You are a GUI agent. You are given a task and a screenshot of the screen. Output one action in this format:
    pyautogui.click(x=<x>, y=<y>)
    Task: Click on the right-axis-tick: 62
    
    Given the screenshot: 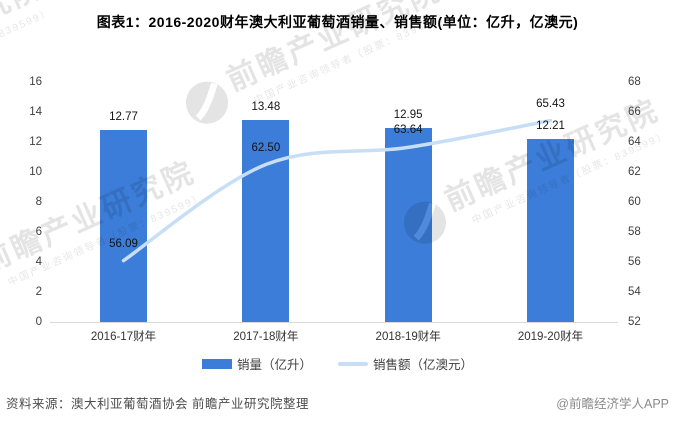 What is the action you would take?
    pyautogui.click(x=634, y=172)
    